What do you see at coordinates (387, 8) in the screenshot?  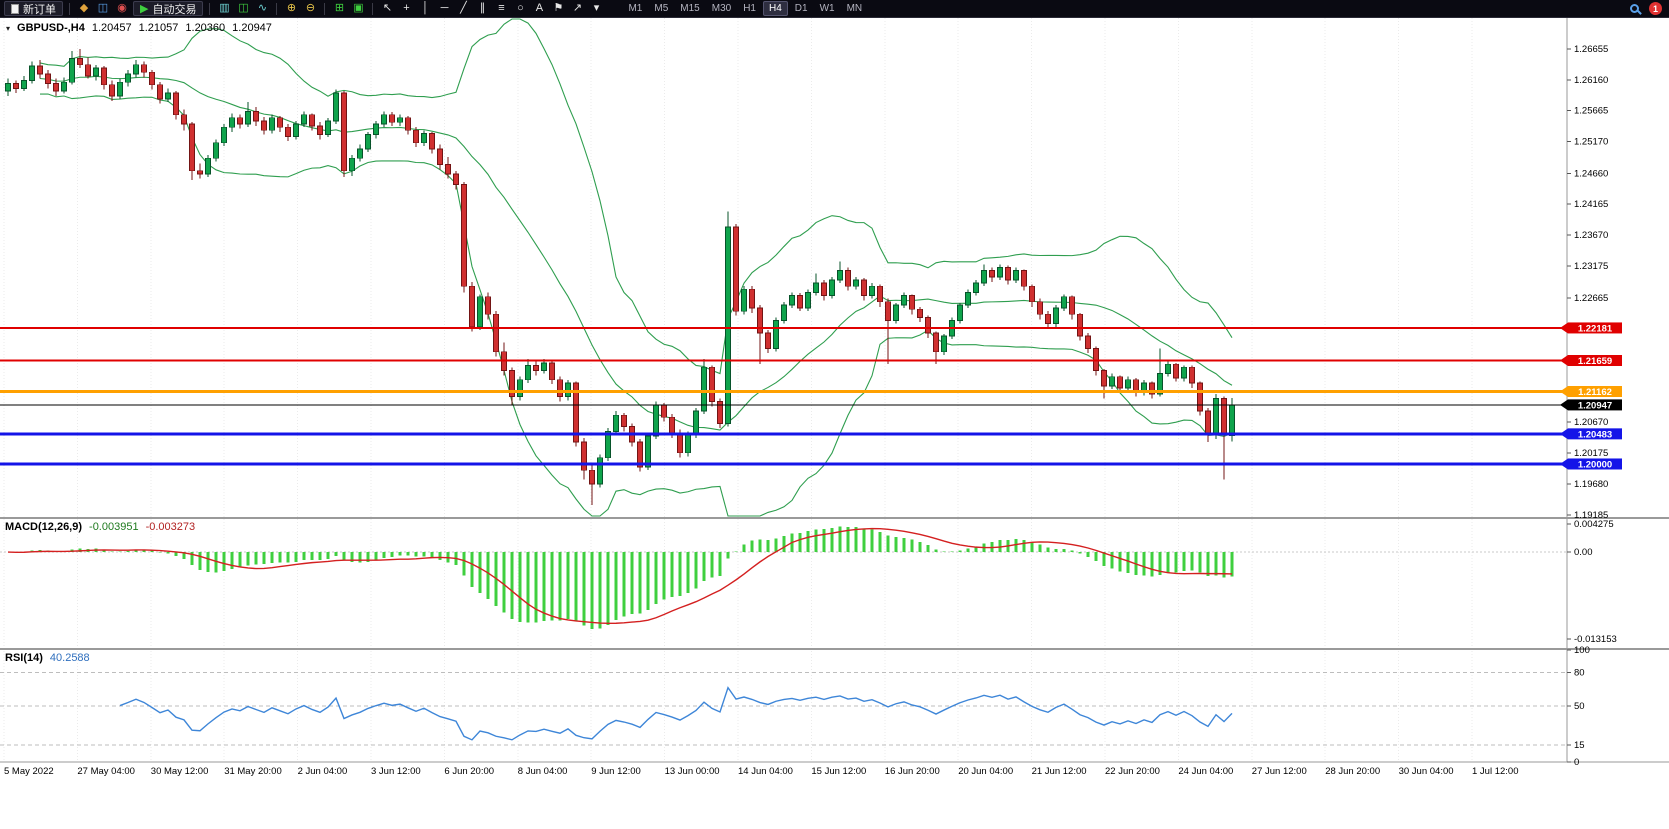 I see `cursor-icon: ↖` at bounding box center [387, 8].